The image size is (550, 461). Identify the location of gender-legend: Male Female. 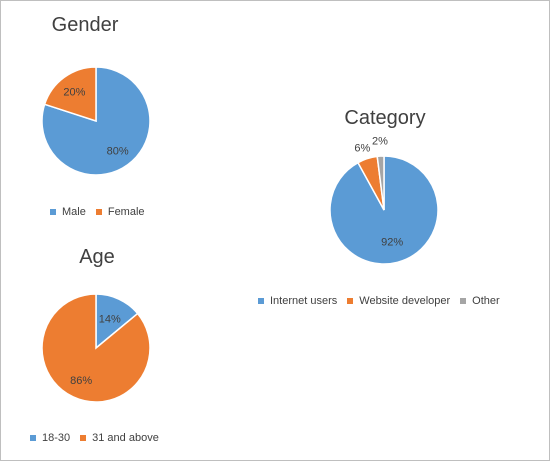
(102, 212).